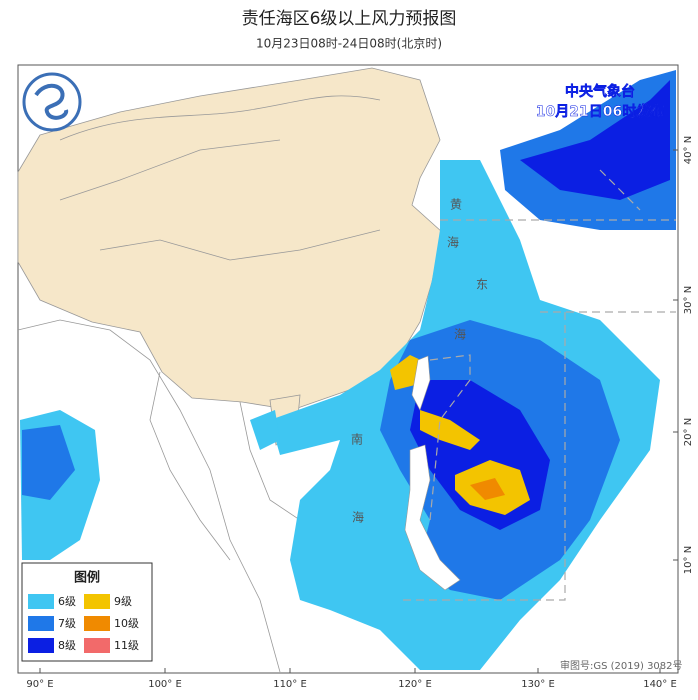 The image size is (698, 700). I want to click on sea-label: 东, so click(482, 285).